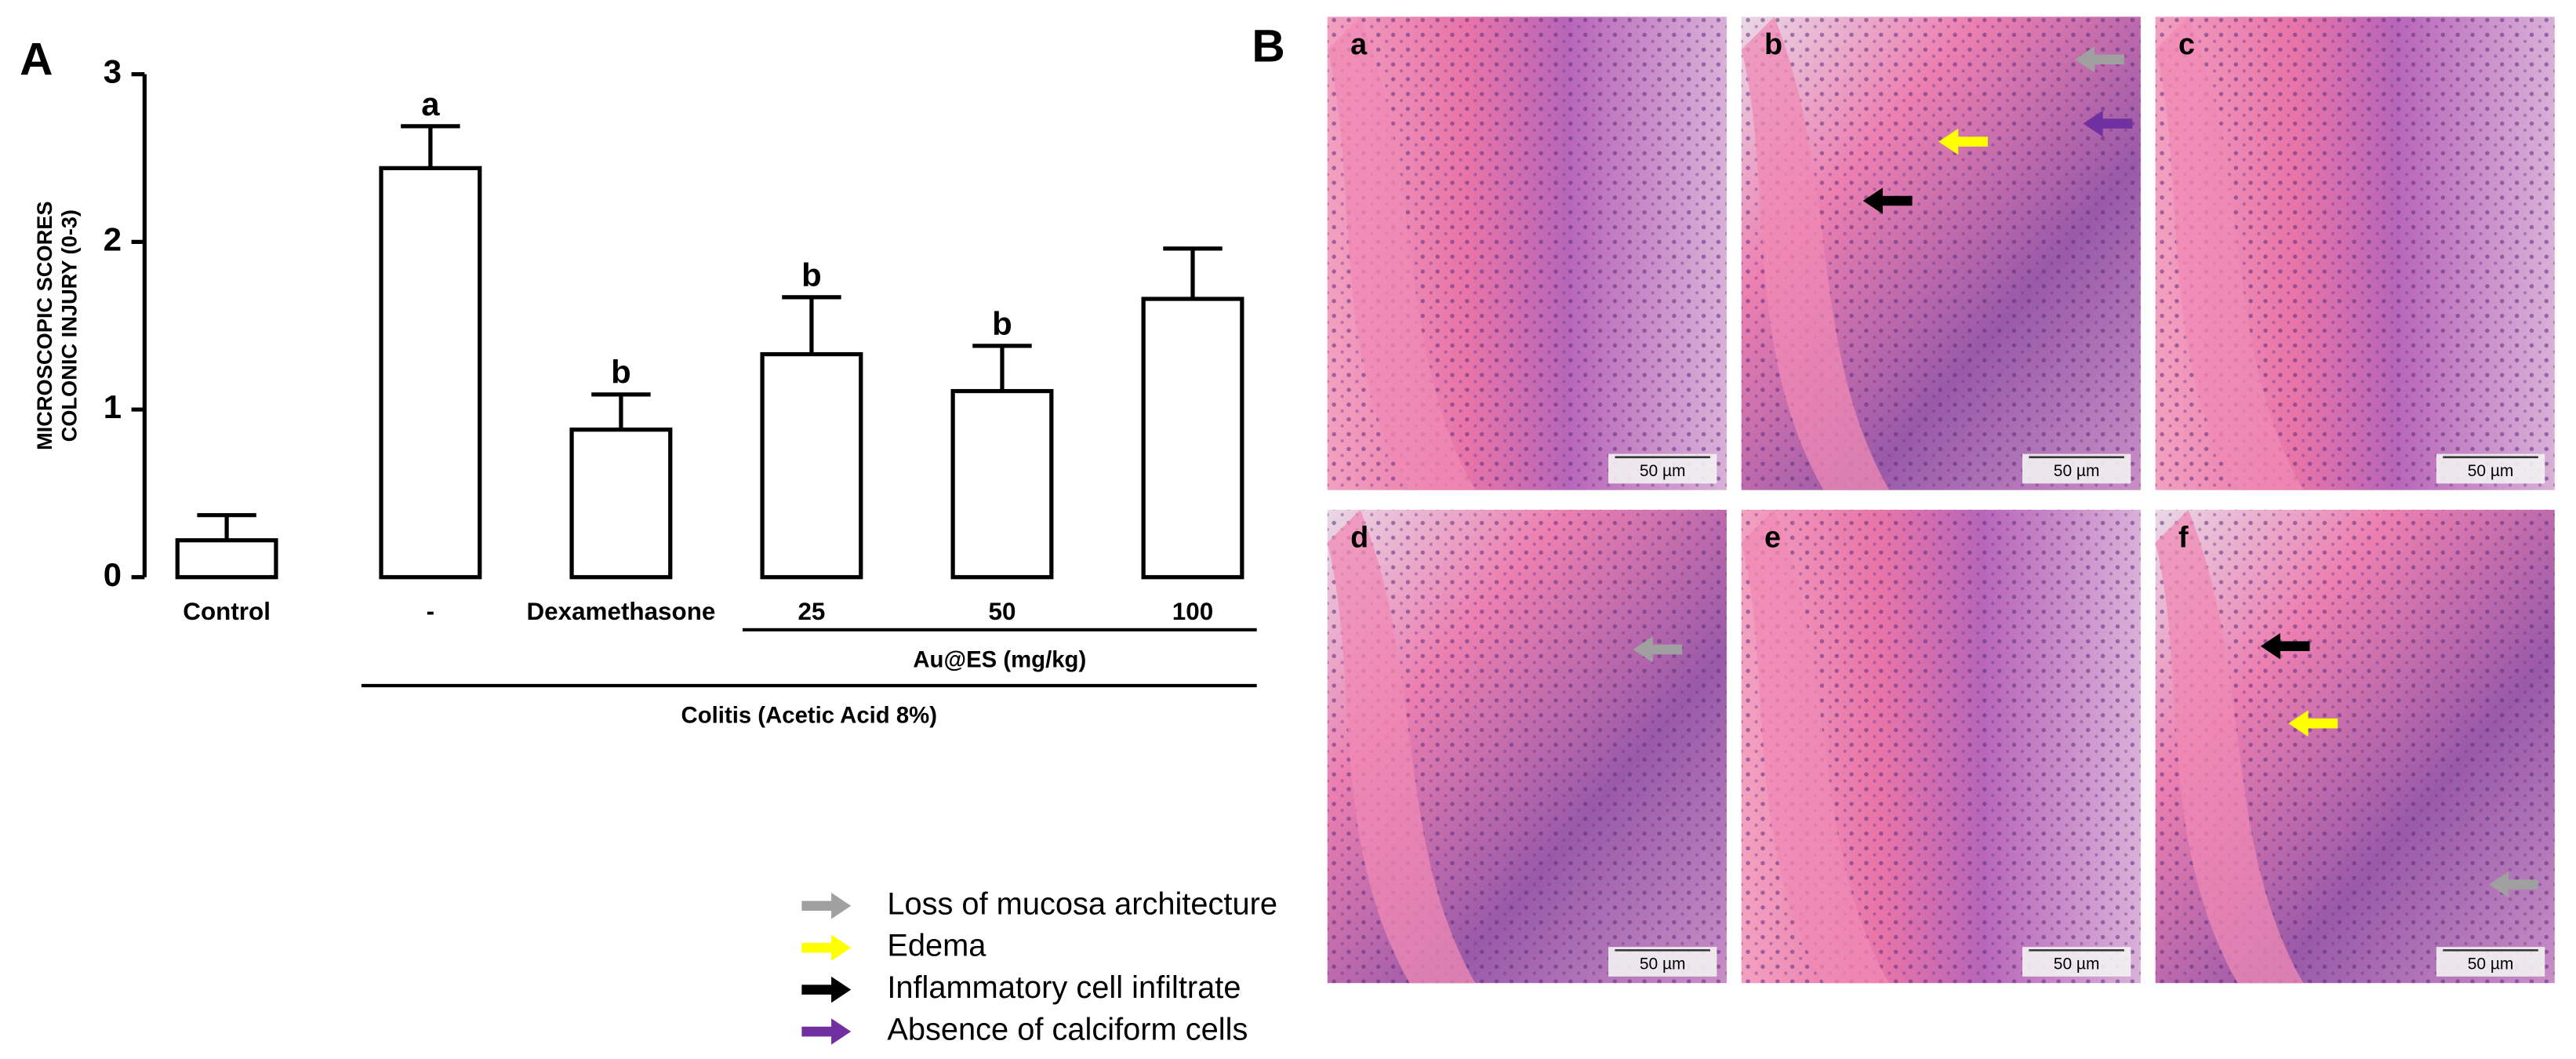 This screenshot has height=1059, width=2576. I want to click on x-tick-label: 50, so click(1002, 612).